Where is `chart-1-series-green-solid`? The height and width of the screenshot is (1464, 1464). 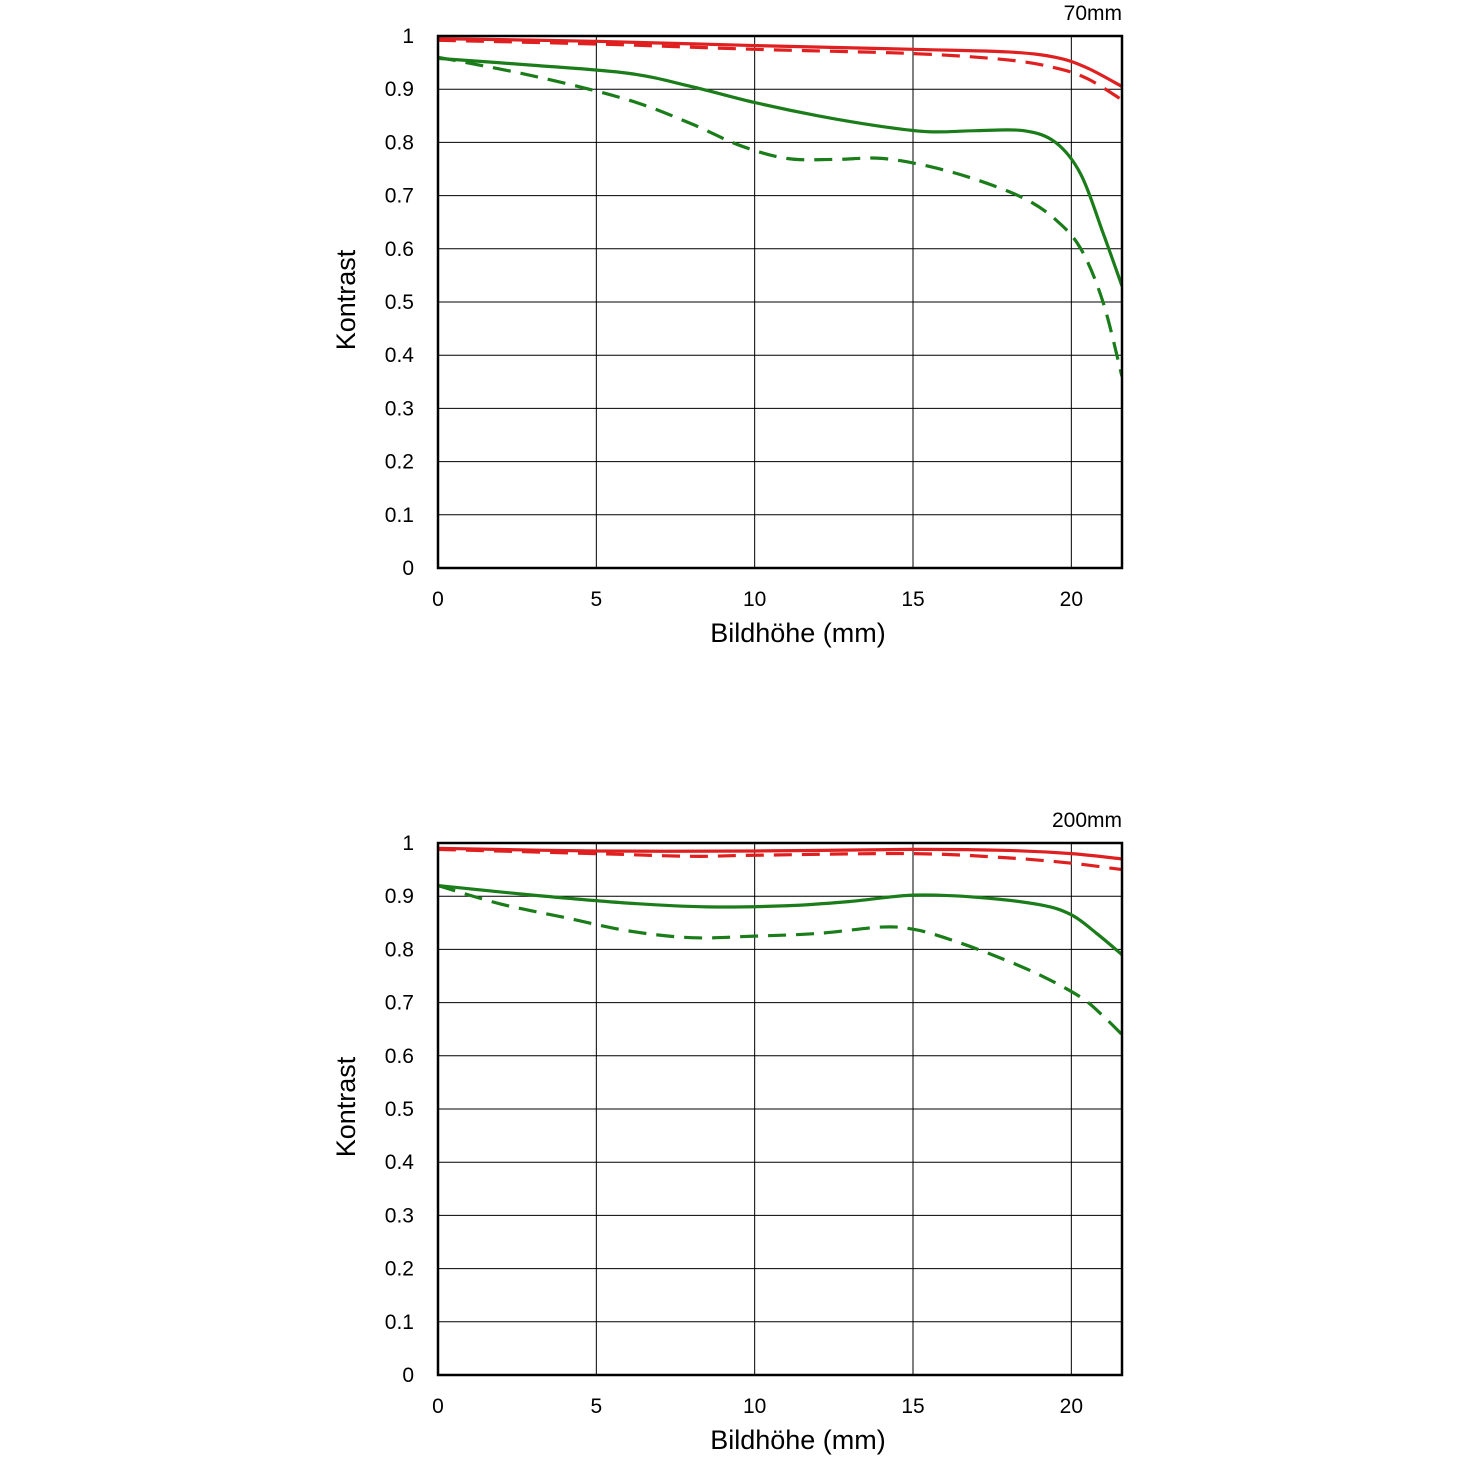
chart-1-series-green-solid is located at coordinates (780, 919).